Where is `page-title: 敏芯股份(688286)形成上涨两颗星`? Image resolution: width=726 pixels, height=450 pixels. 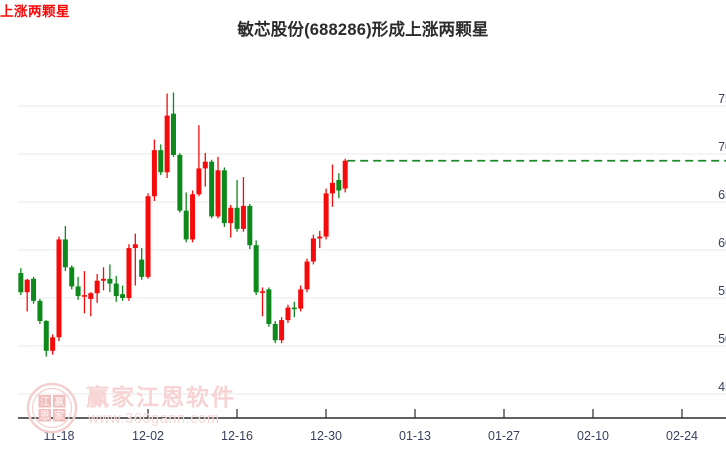
page-title: 敏芯股份(688286)形成上涨两颗星 is located at coordinates (363, 30).